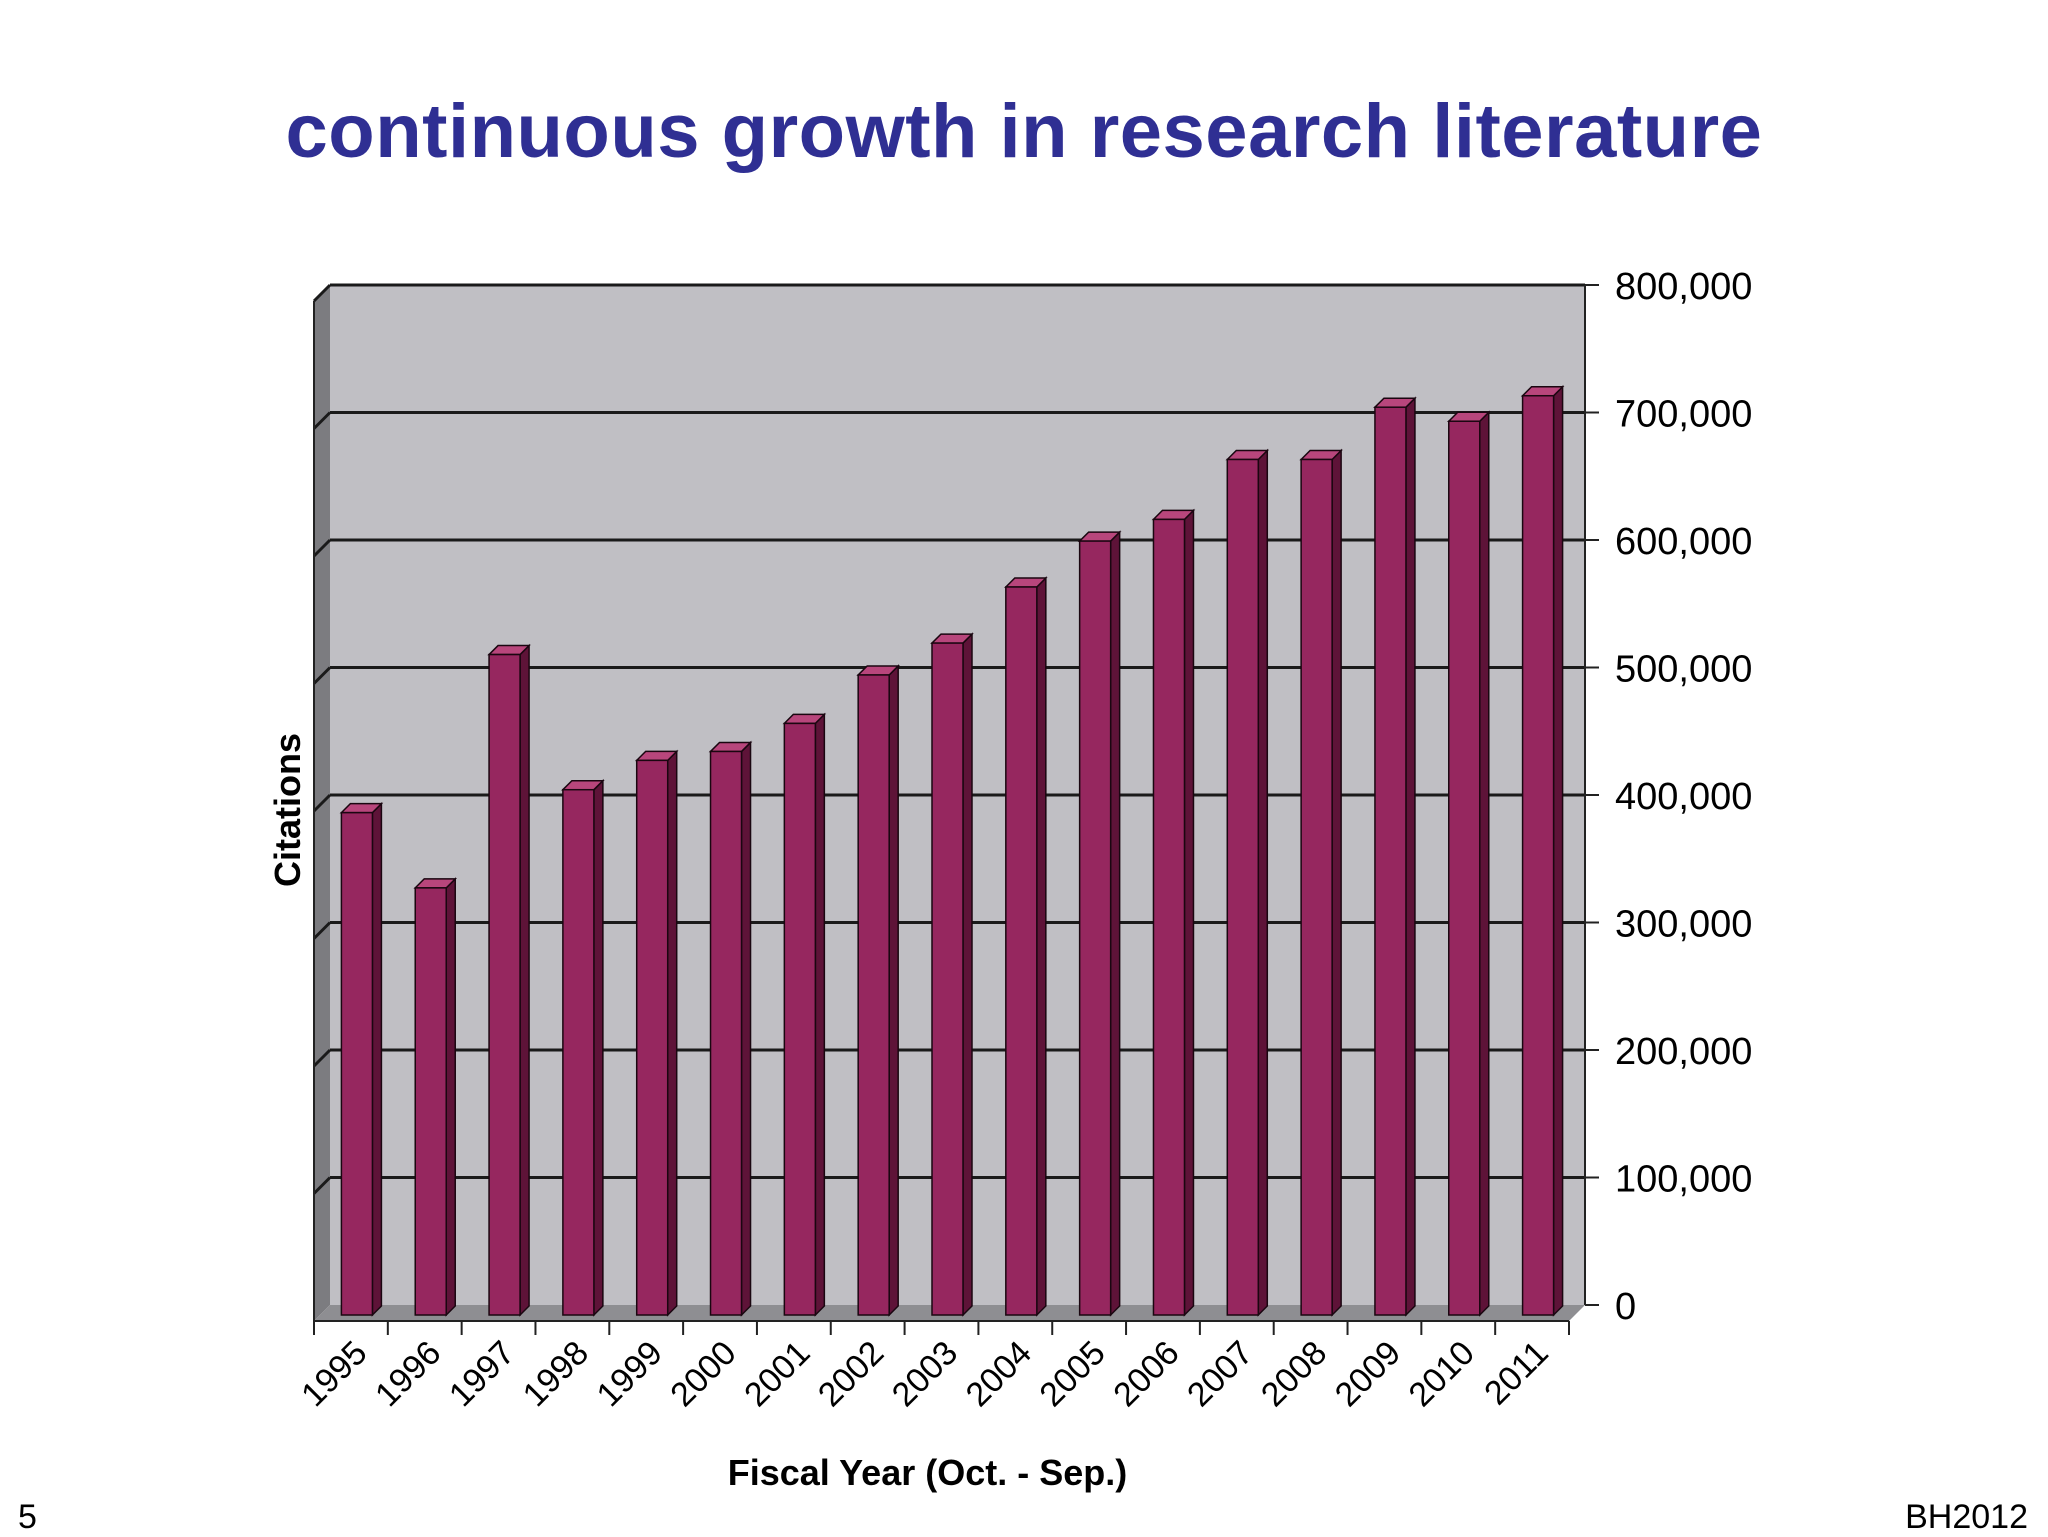 Image resolution: width=2048 pixels, height=1537 pixels. I want to click on bar-2003, so click(952, 974).